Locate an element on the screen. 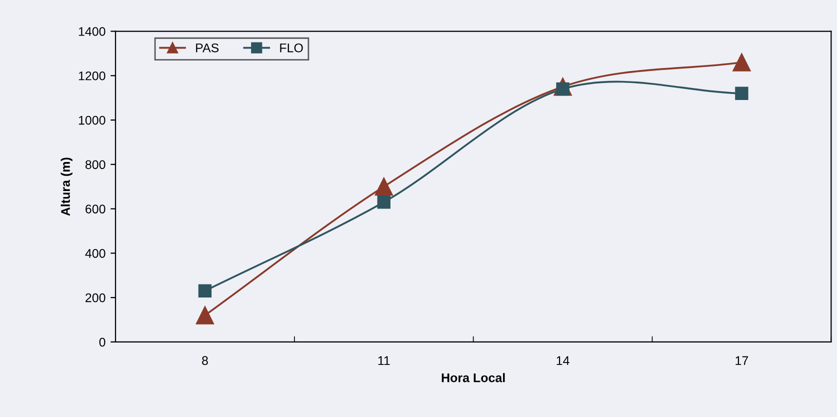  x-tick-label: 11 is located at coordinates (384, 360).